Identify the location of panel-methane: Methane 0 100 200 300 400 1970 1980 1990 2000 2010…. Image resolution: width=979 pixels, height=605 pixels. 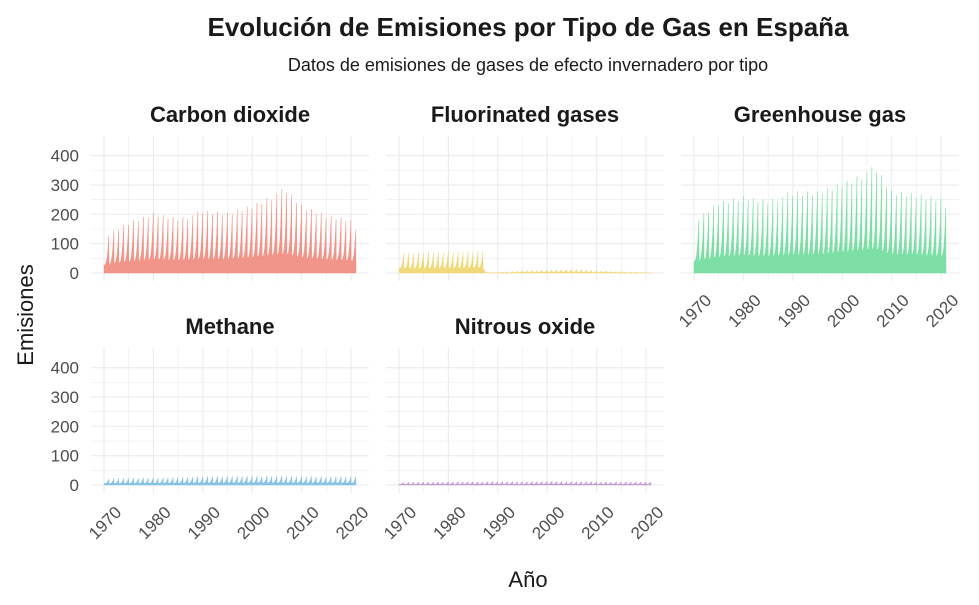
(212, 428).